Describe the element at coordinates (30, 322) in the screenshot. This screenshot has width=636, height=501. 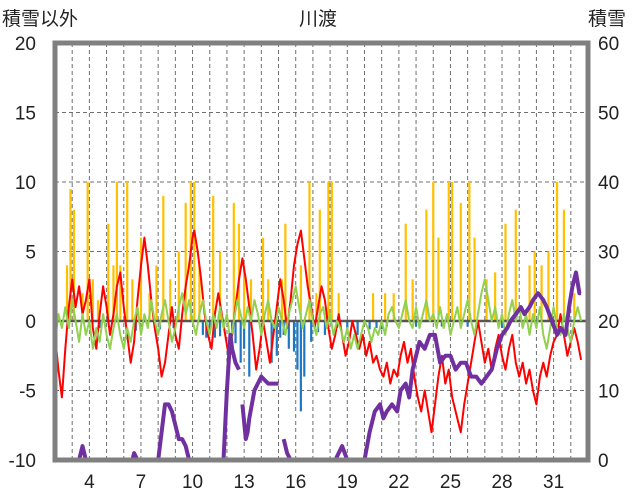
I see `left-tick-label: 0` at that location.